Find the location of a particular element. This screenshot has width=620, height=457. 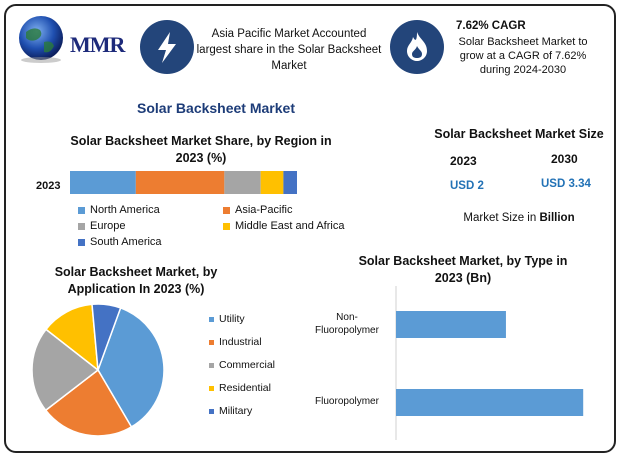

legend-asia-pacific: Asia-Pacific is located at coordinates (257, 210).